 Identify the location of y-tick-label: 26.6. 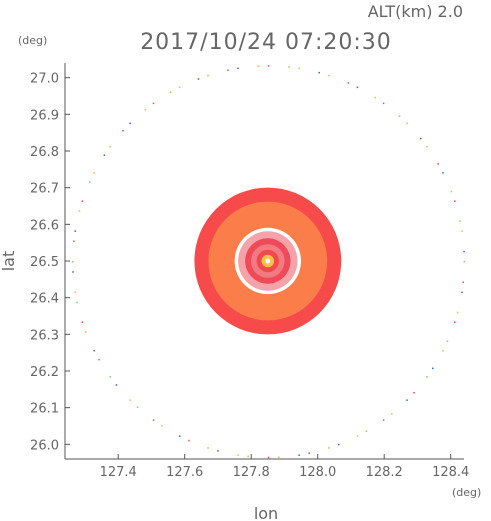
(44, 225).